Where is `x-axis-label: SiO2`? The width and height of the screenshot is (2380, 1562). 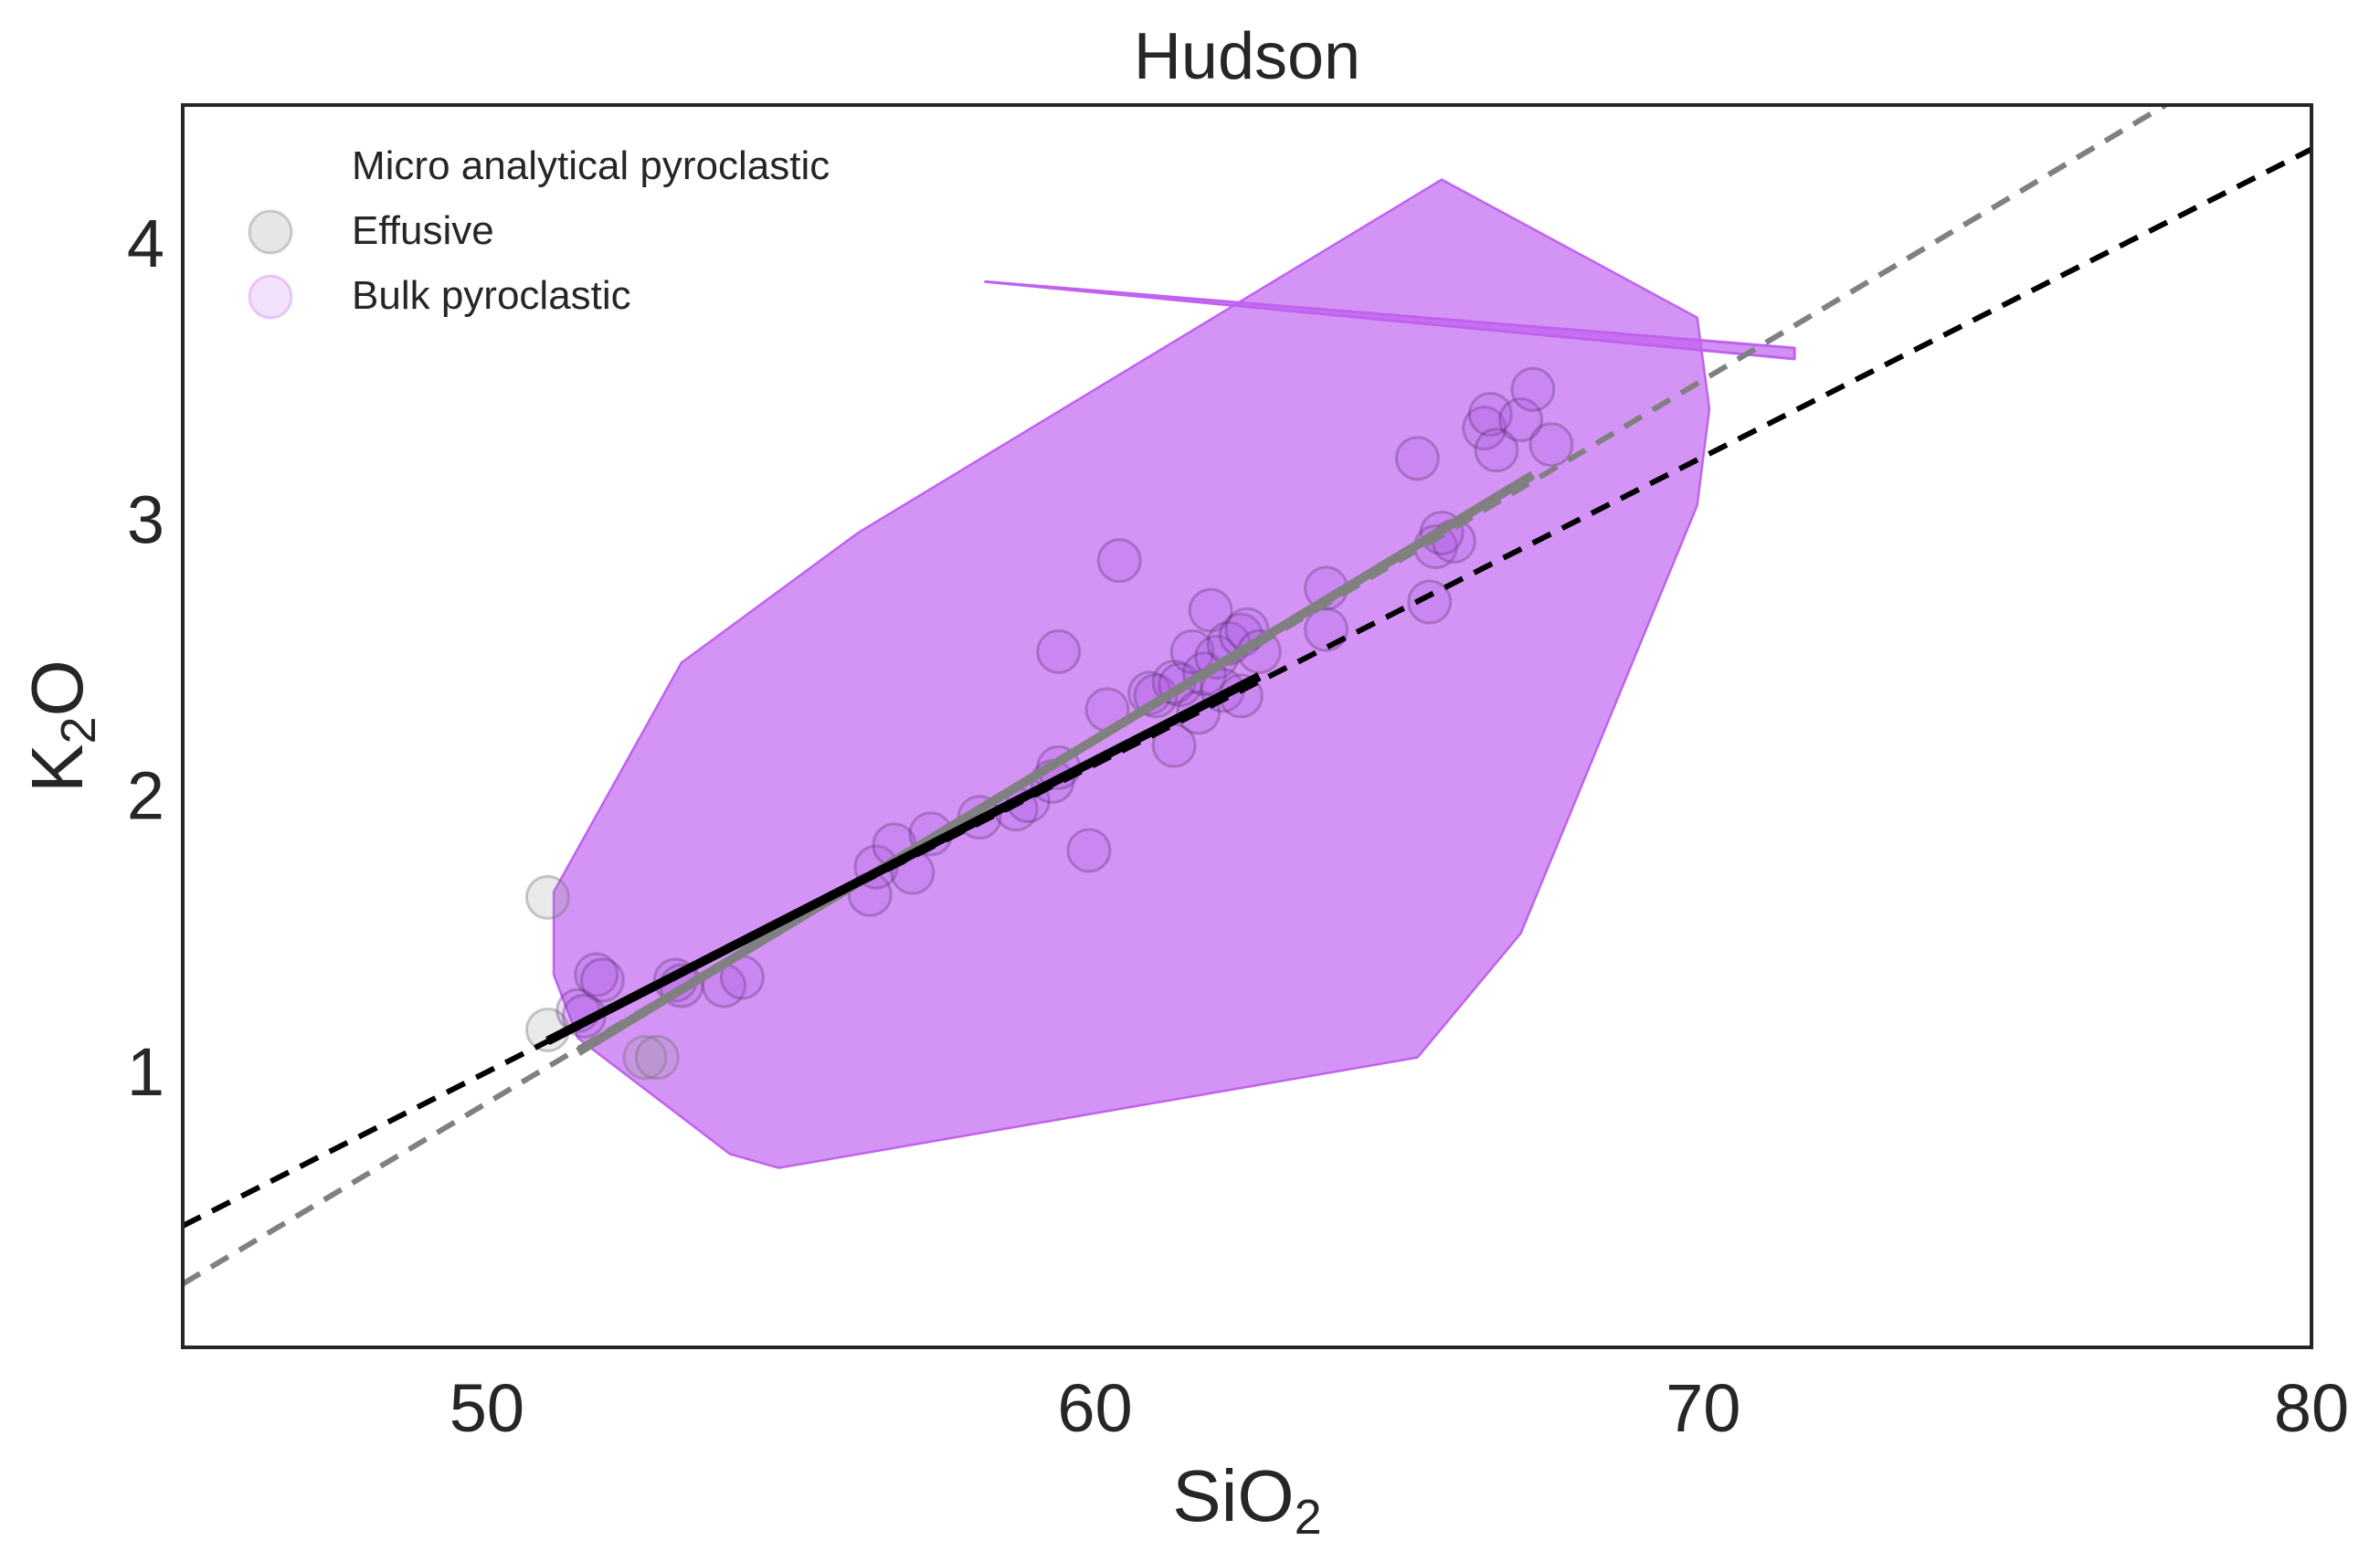 x-axis-label: SiO2 is located at coordinates (1247, 1500).